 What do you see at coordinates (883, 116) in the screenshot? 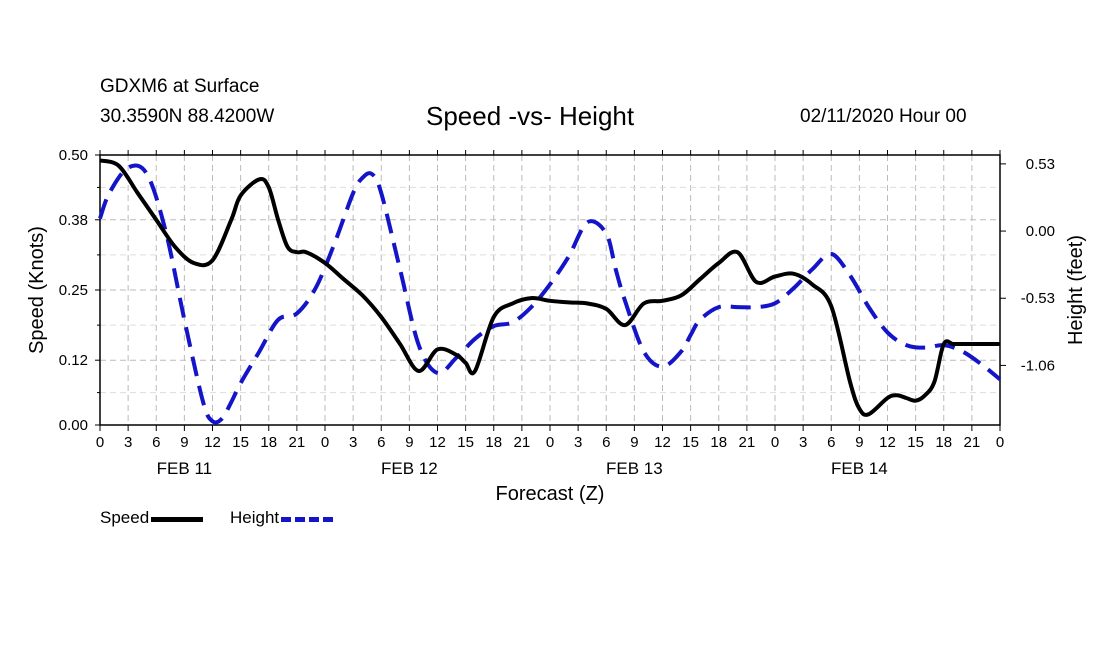
I see `datetime-label: 02/11/2020 Hour 00` at bounding box center [883, 116].